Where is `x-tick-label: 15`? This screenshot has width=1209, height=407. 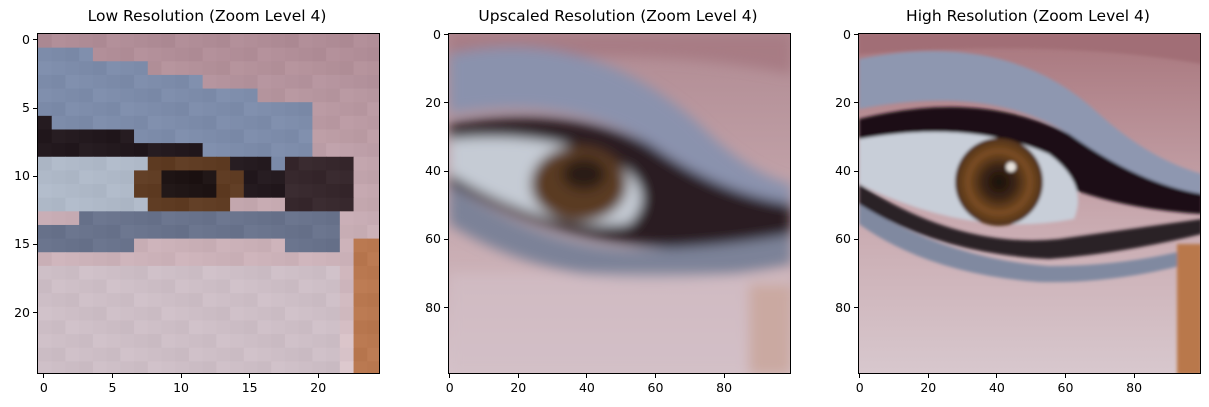
x-tick-label: 15 is located at coordinates (249, 387).